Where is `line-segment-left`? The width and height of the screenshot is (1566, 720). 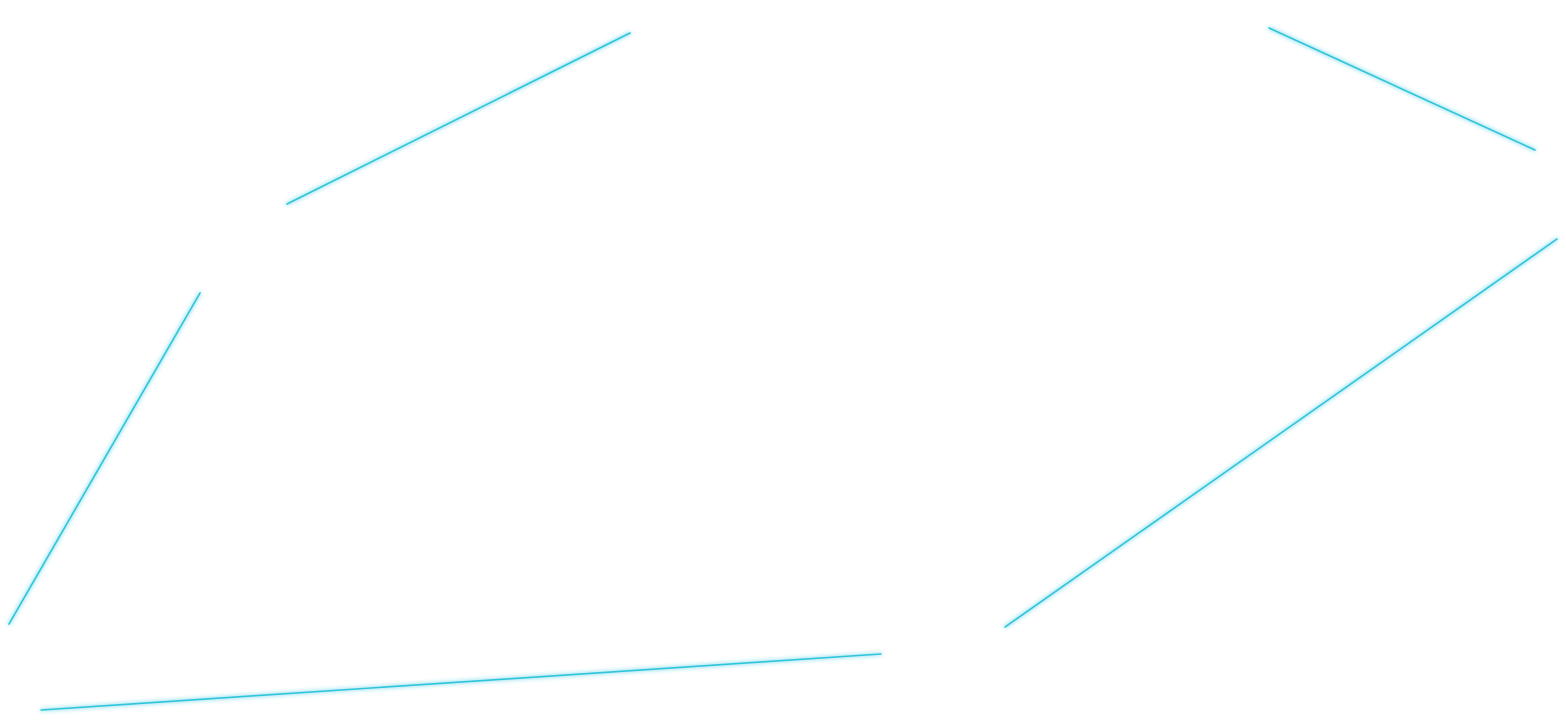
line-segment-left is located at coordinates (104, 458).